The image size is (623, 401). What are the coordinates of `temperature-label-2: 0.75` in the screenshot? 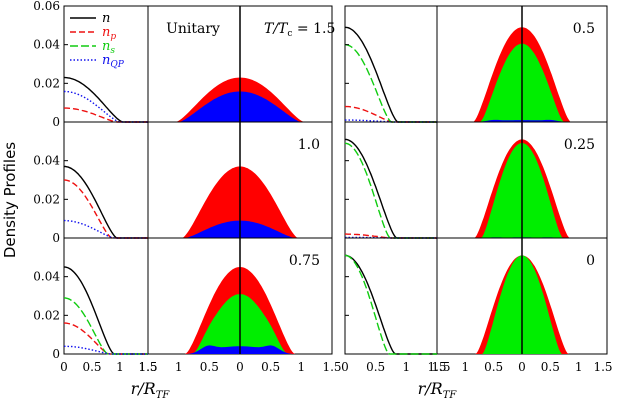 It's located at (304, 261).